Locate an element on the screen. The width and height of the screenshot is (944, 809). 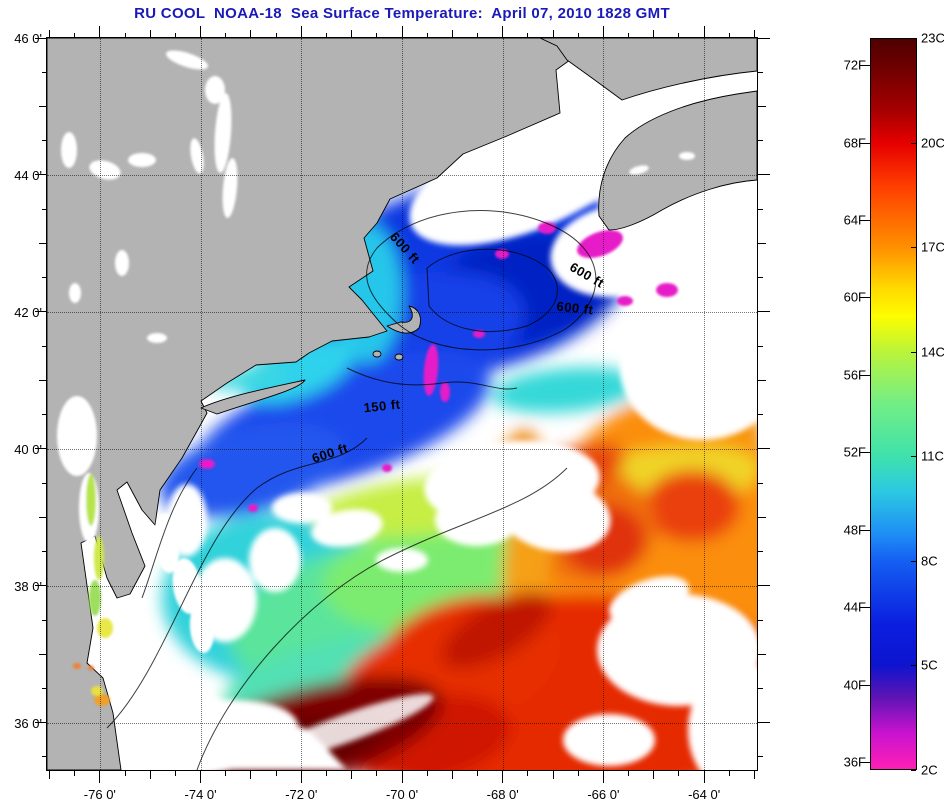
x-tick-label: -70 0' is located at coordinates (402, 794).